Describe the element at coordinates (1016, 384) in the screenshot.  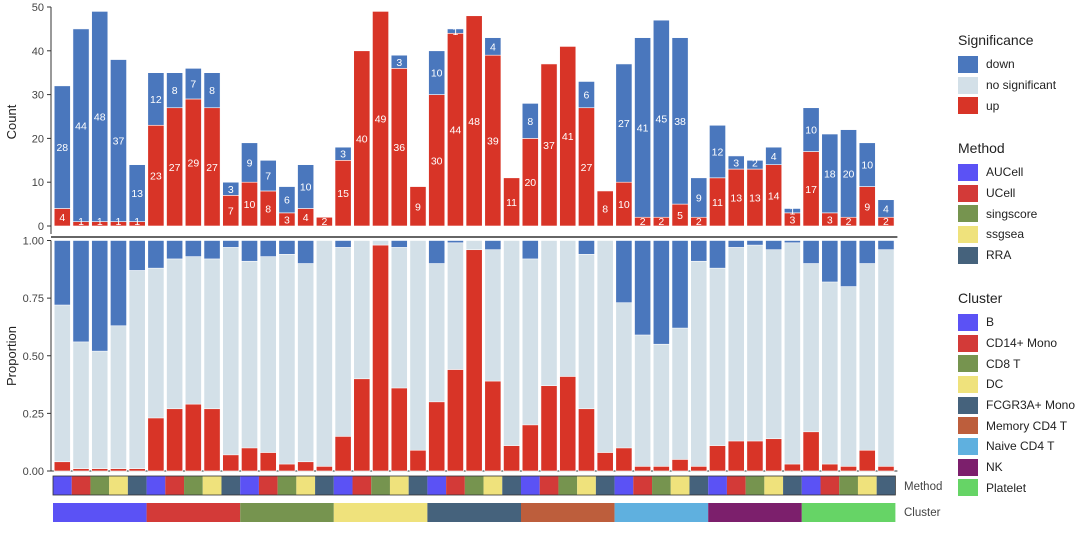
I see `cluster-legend-item: DC` at that location.